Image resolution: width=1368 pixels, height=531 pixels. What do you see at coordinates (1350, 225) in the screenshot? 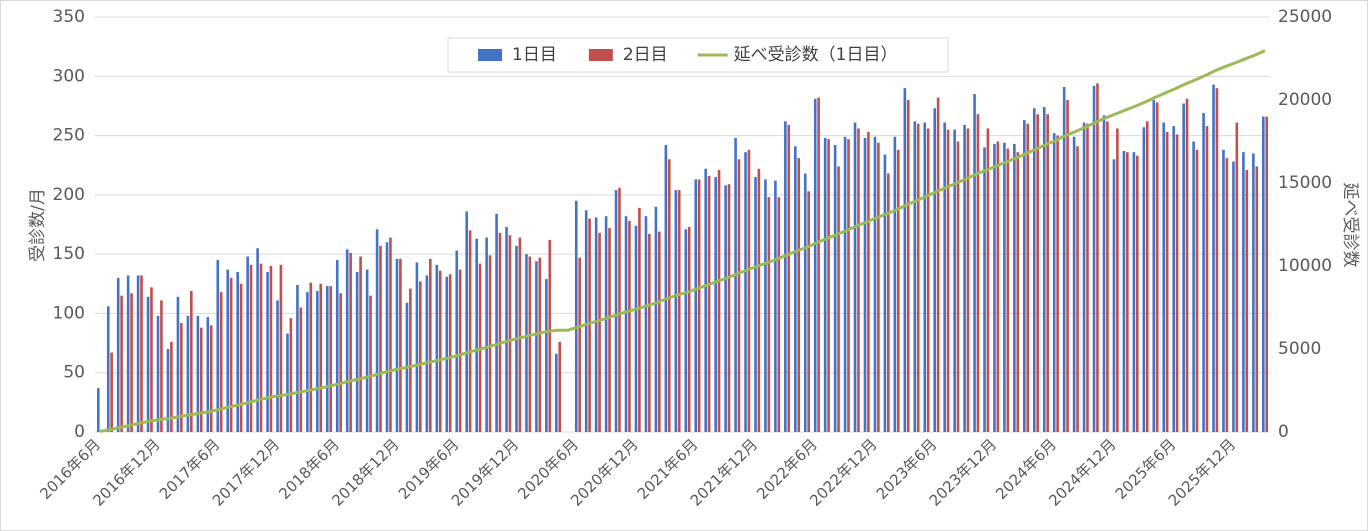
I see `y2-axis-title: 延べ受診数` at bounding box center [1350, 225].